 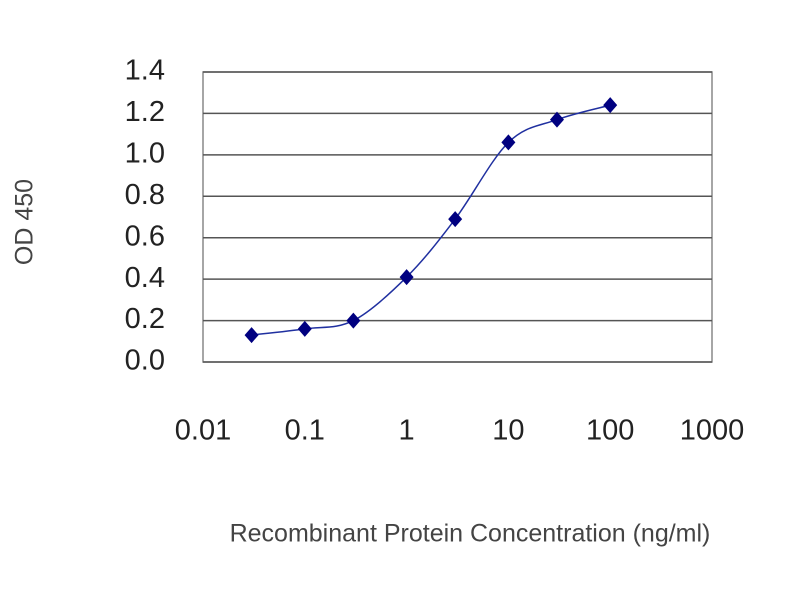 I want to click on y-tick-label: 1.0, so click(x=145, y=154).